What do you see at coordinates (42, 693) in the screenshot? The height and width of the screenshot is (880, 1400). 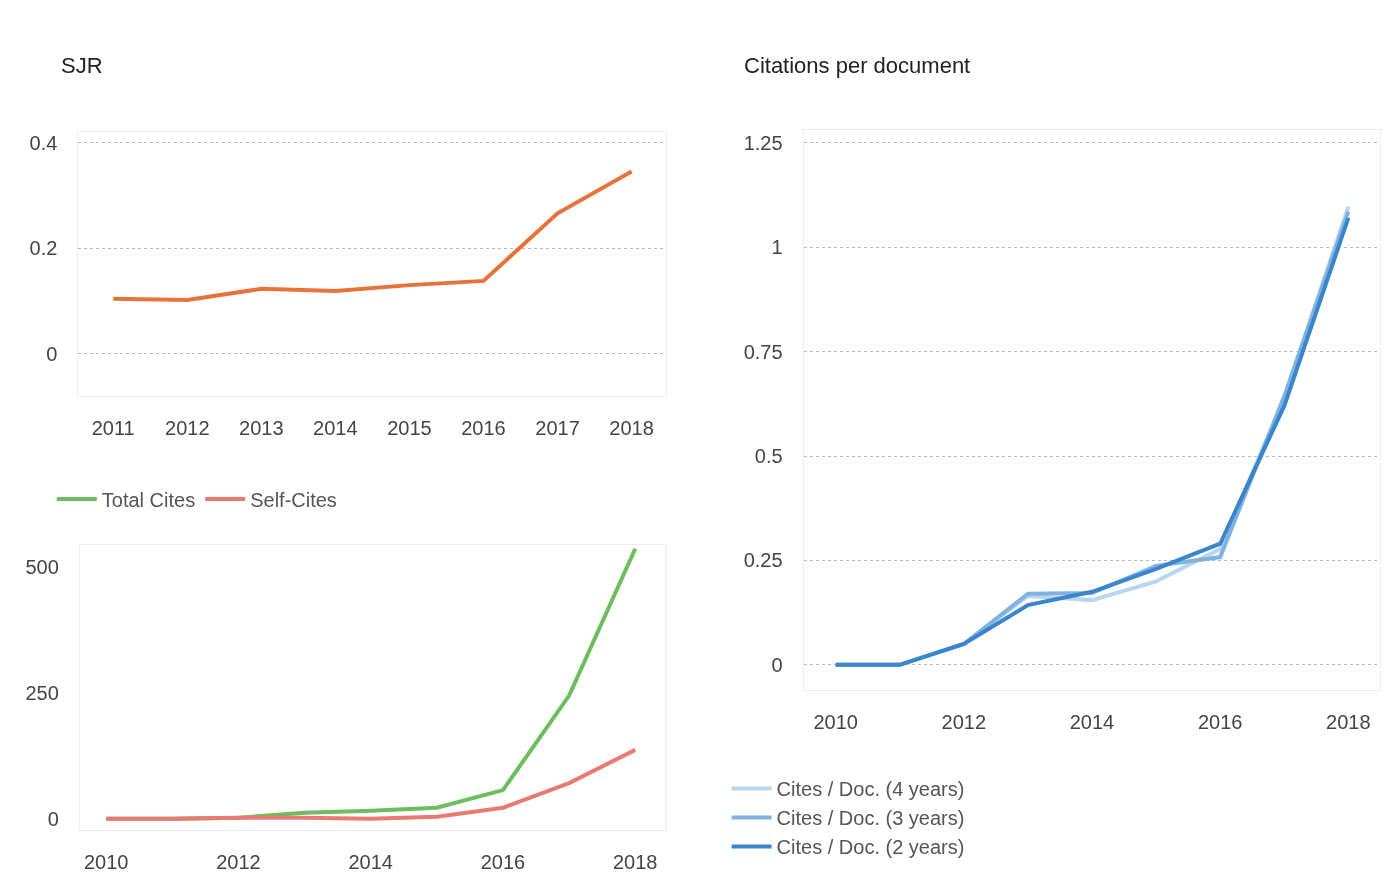 I see `y-tick-label: 250` at bounding box center [42, 693].